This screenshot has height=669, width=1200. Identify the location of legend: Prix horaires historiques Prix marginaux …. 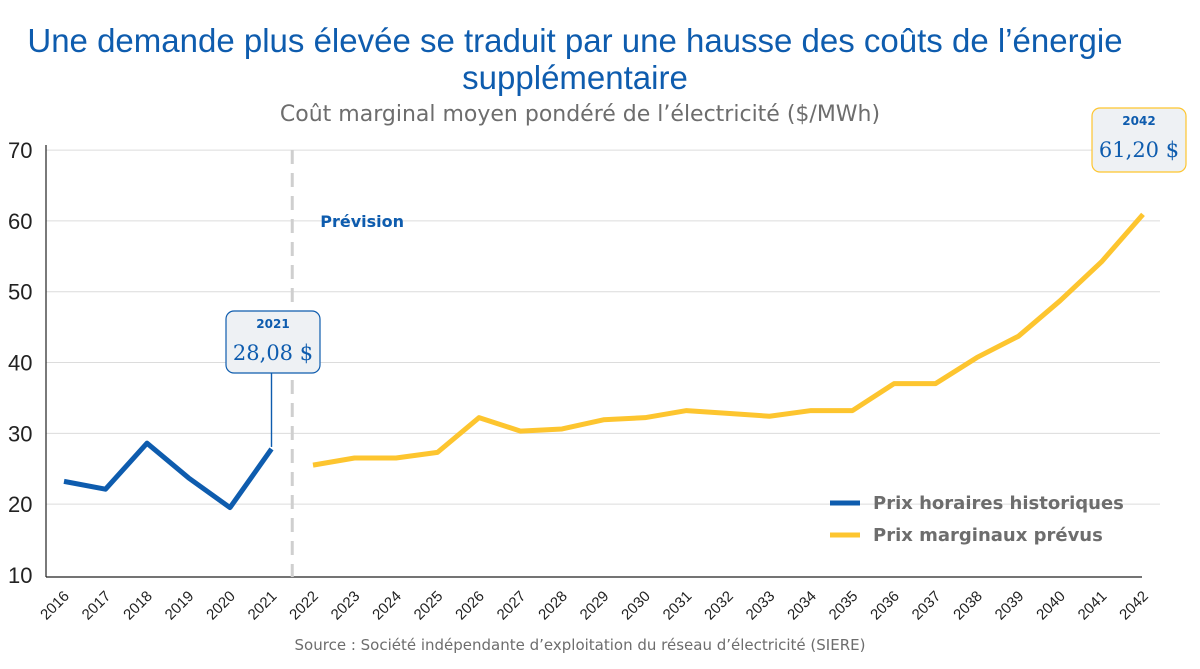
(977, 519).